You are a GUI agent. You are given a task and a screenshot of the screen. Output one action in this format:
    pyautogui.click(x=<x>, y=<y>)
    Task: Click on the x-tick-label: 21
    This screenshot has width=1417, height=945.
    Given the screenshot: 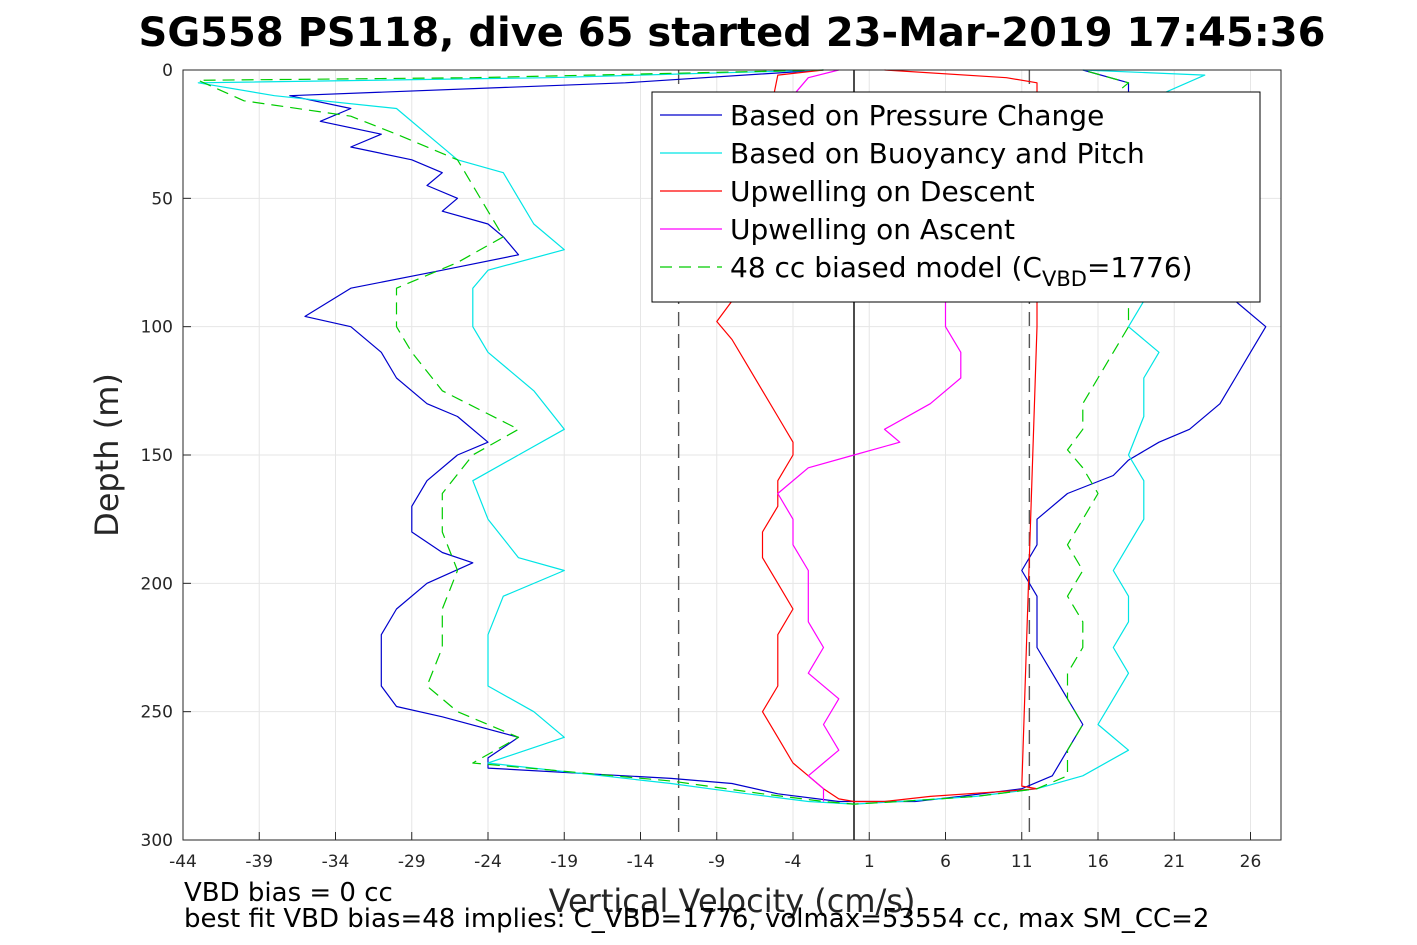 What is the action you would take?
    pyautogui.click(x=1174, y=862)
    